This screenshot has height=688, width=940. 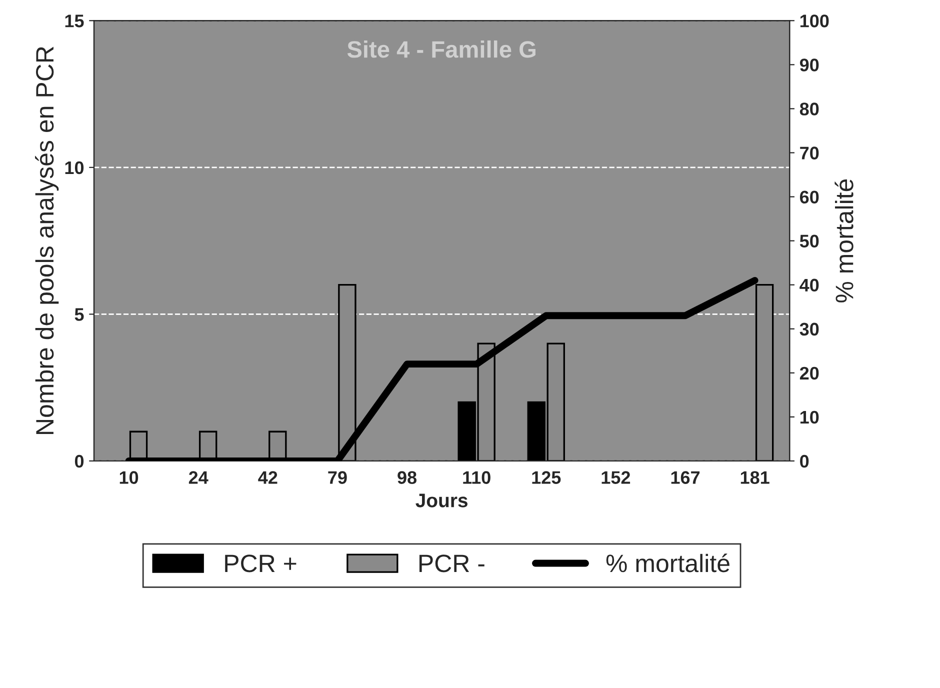 I want to click on legend-label: % mortalité, so click(x=668, y=563).